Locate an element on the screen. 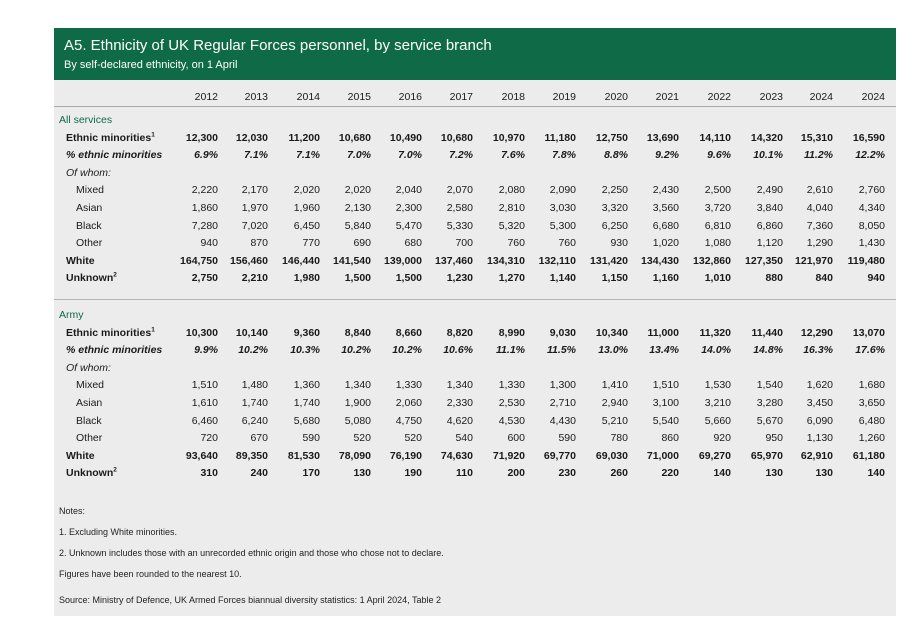 The height and width of the screenshot is (620, 916). table-cell: 11.1% is located at coordinates (510, 350).